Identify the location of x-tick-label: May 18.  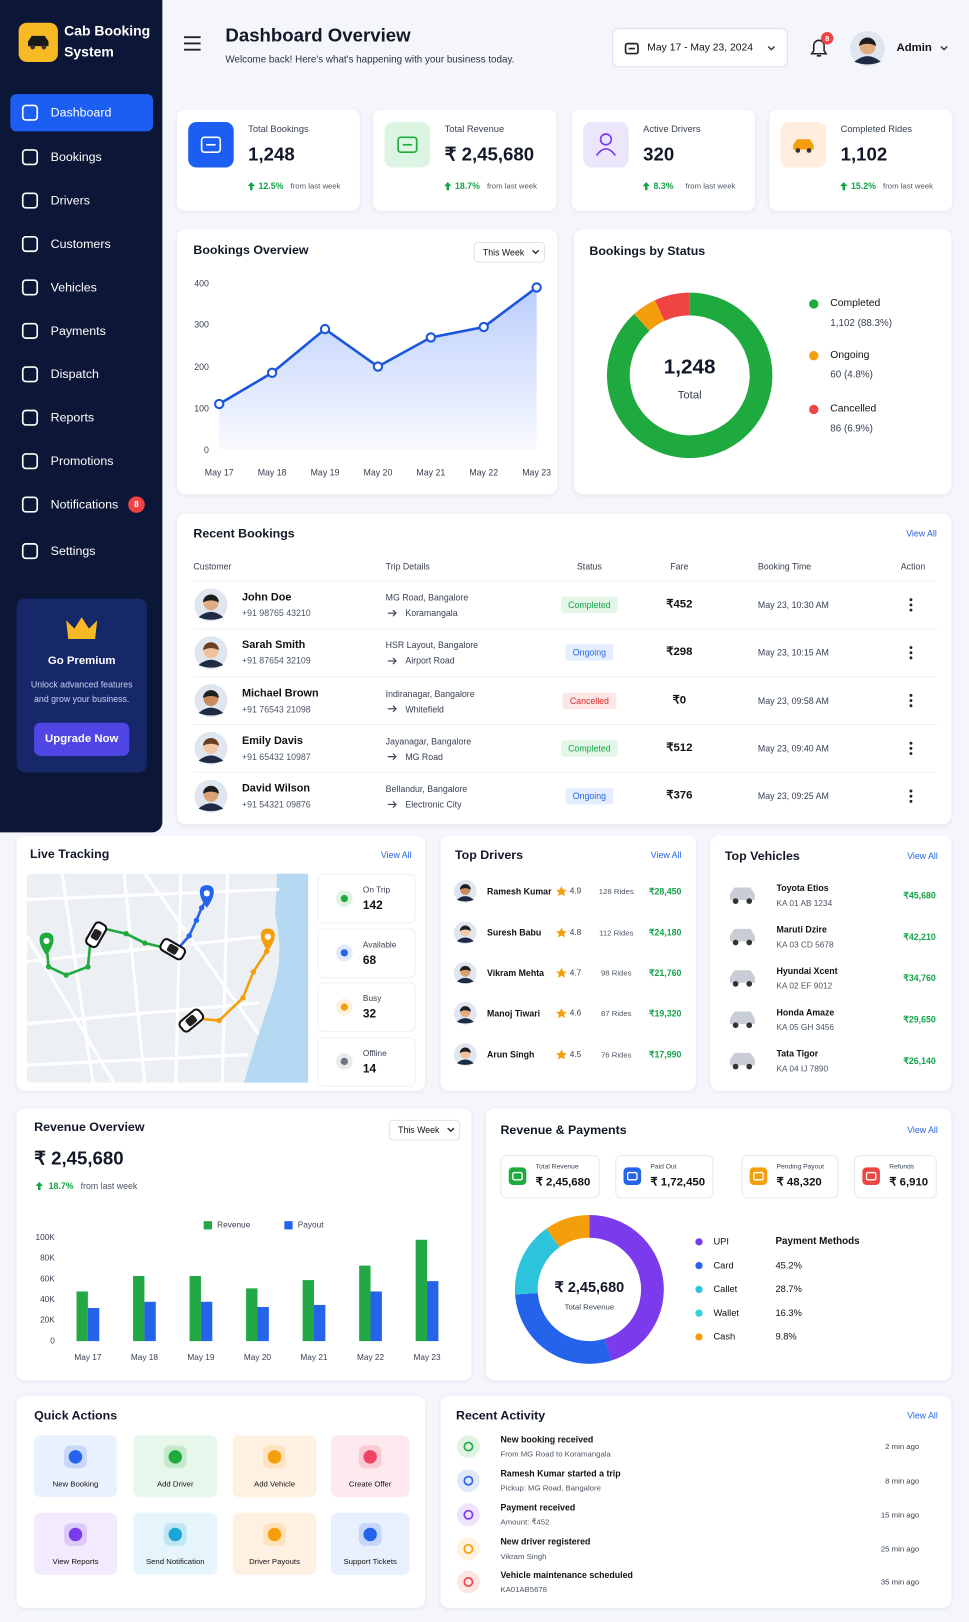
(144, 1357).